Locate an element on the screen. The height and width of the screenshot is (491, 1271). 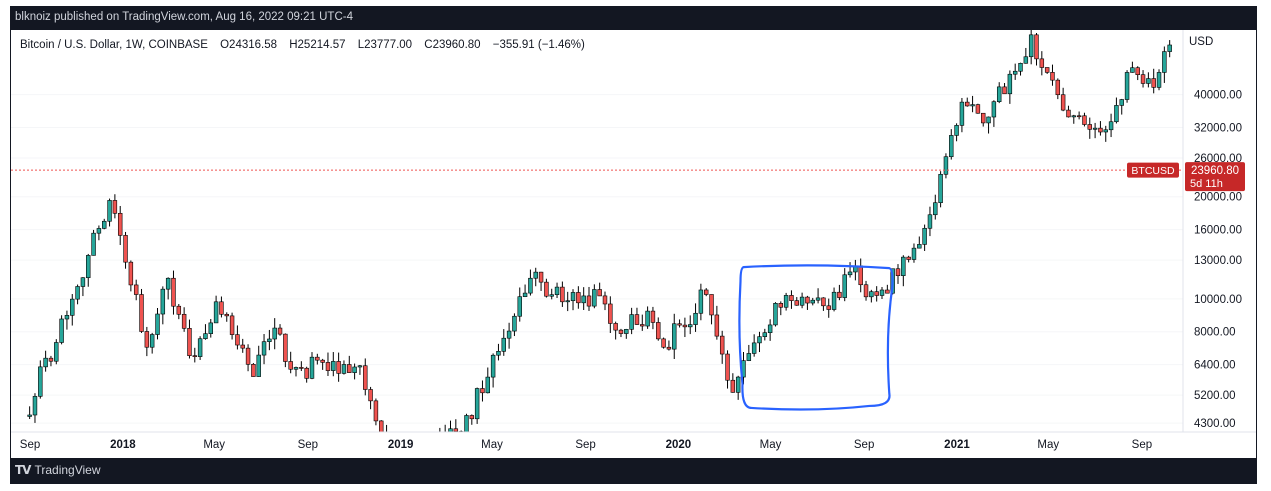
legend-change: −355.91 (−1.46%) is located at coordinates (539, 45).